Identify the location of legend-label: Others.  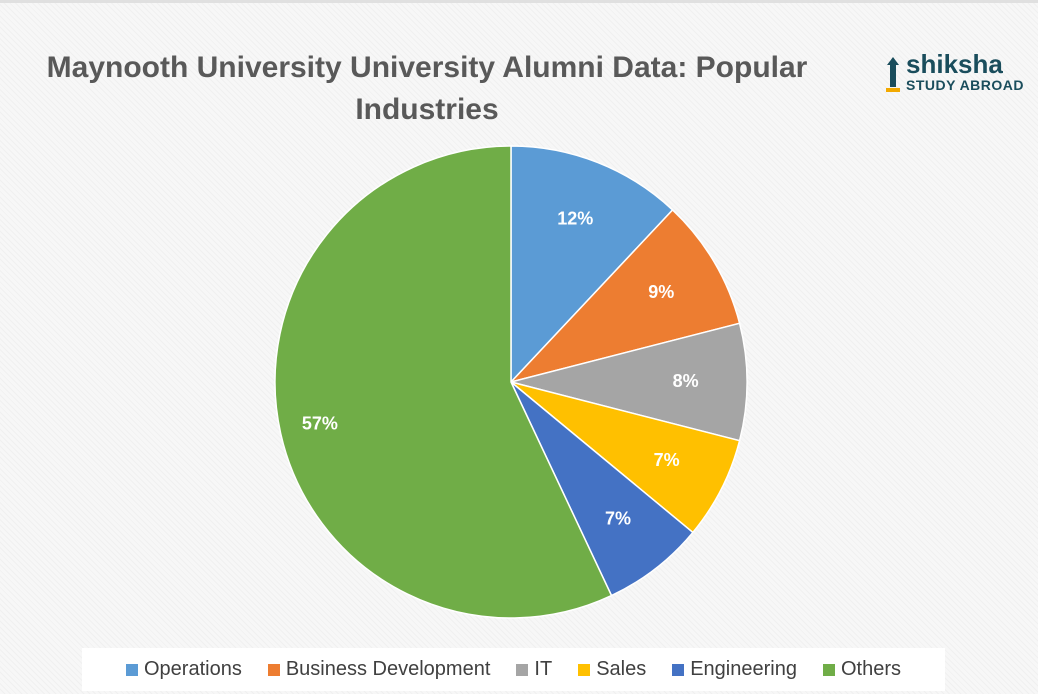
(870, 669).